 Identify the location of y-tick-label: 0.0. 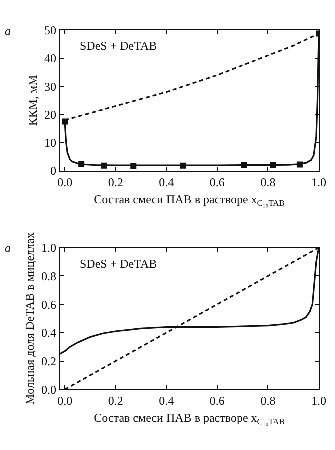
(49, 389).